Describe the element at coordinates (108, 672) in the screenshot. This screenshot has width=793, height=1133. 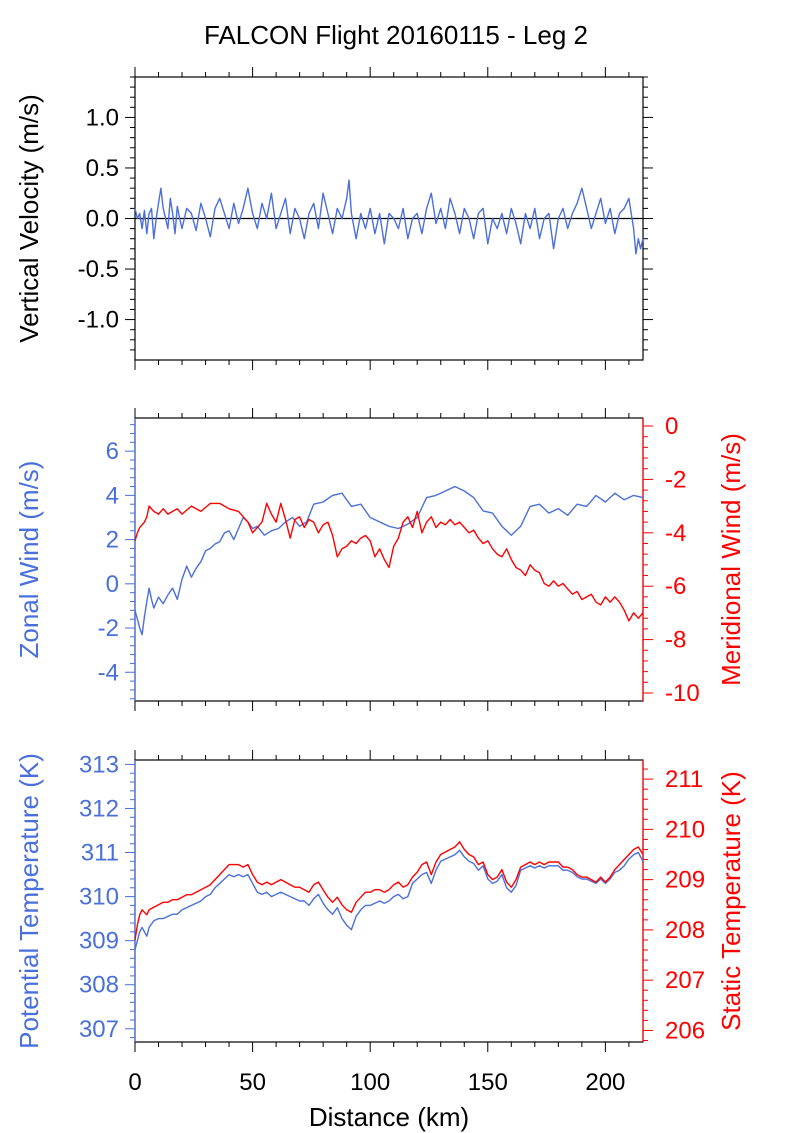
I see `y-tick-label: -4` at that location.